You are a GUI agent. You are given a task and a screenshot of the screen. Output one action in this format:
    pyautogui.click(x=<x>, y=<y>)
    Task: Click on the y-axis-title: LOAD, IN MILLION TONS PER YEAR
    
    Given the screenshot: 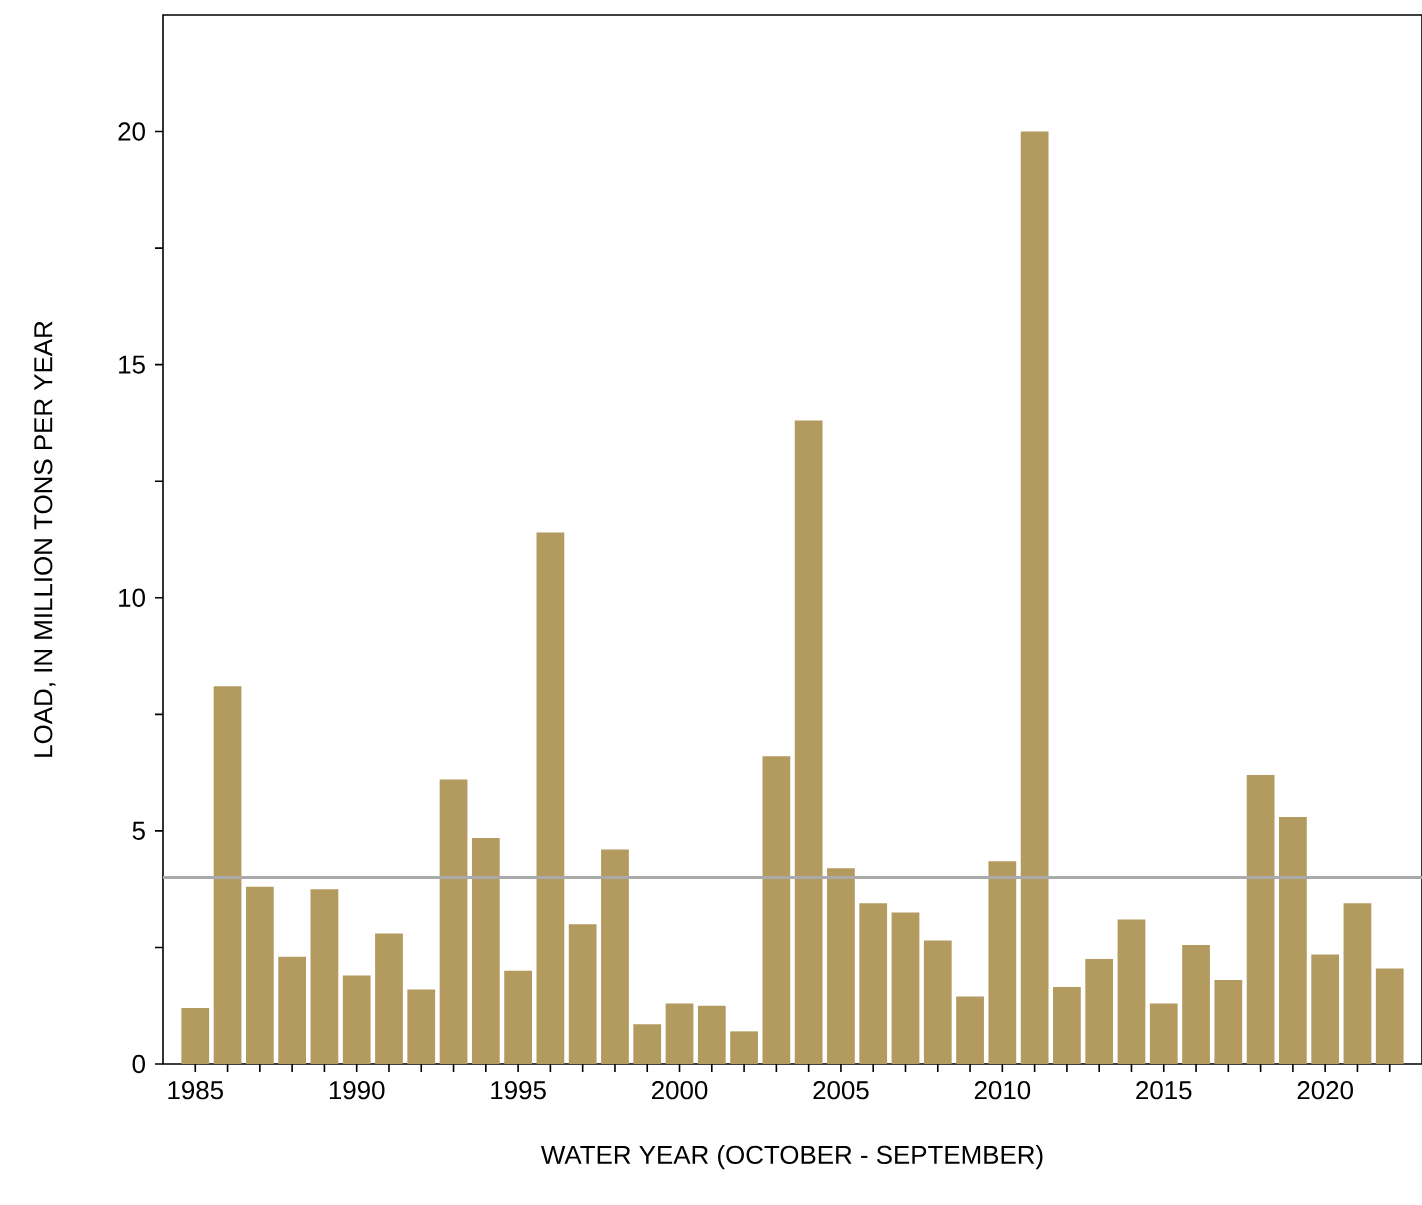 What is the action you would take?
    pyautogui.click(x=45, y=539)
    